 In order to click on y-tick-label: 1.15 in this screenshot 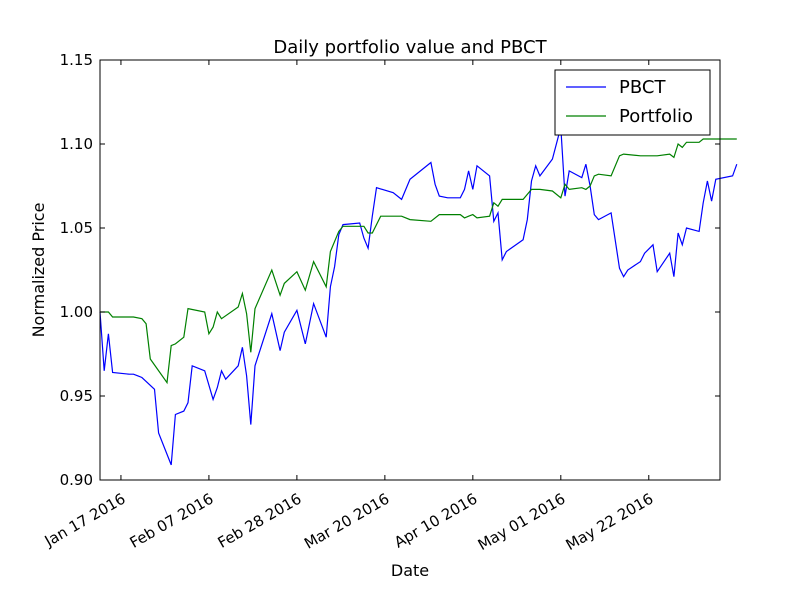, I will do `click(76, 60)`.